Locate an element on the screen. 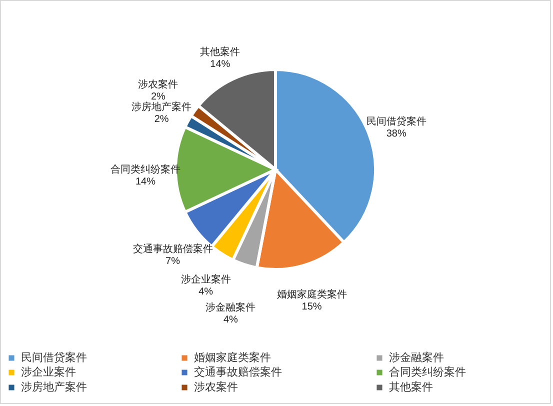  legend-label: 合同类纠纷案件 is located at coordinates (427, 372).